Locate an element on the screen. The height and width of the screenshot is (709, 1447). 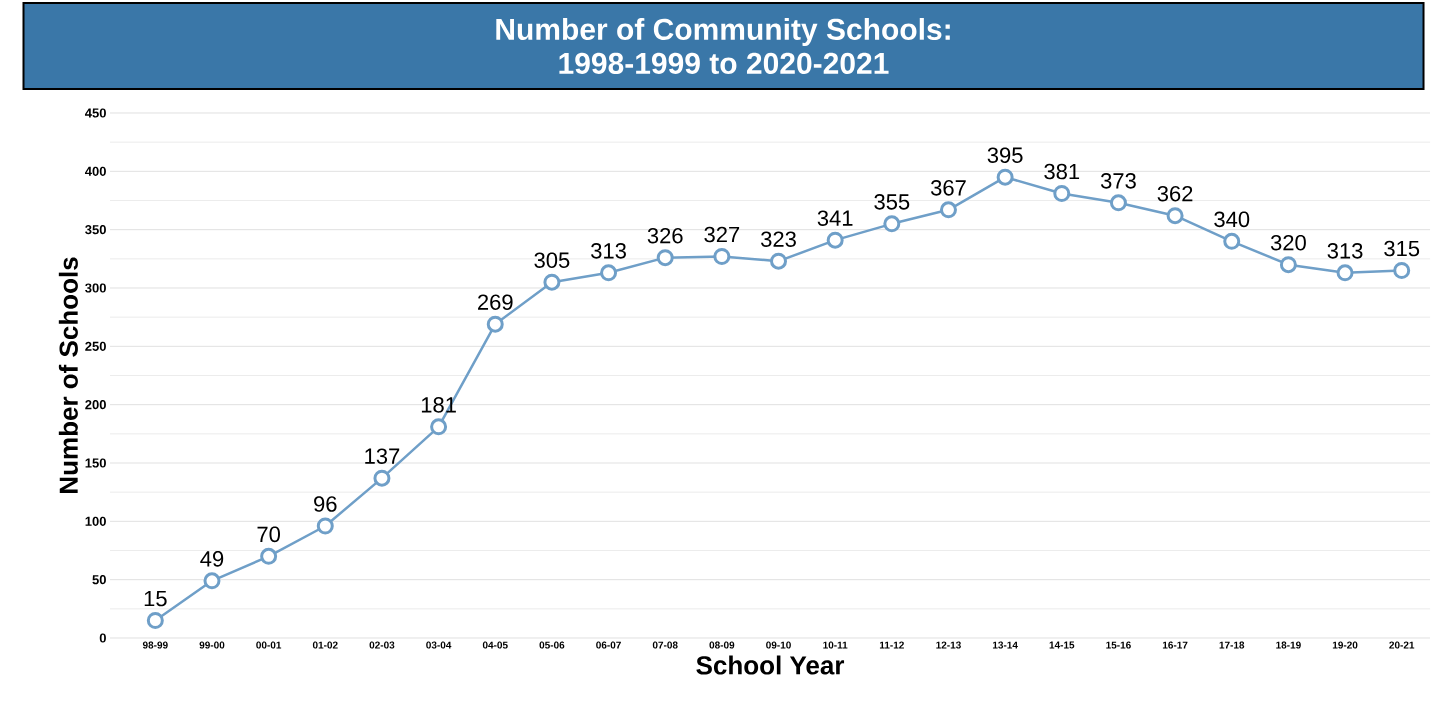
data-label: 269 is located at coordinates (495, 302).